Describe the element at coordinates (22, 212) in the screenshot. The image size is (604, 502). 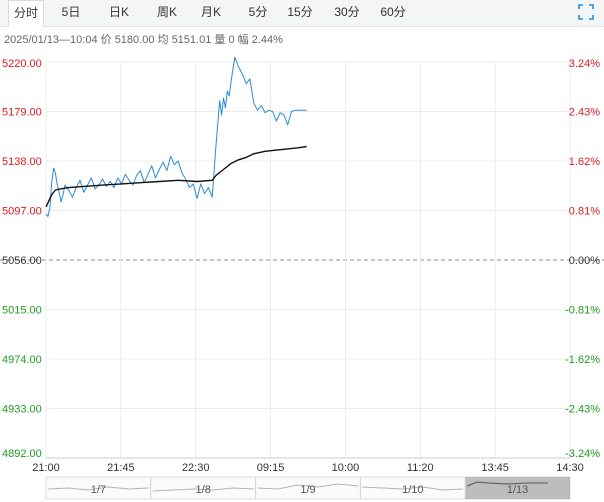
I see `y-tick-label: 5097.00` at that location.